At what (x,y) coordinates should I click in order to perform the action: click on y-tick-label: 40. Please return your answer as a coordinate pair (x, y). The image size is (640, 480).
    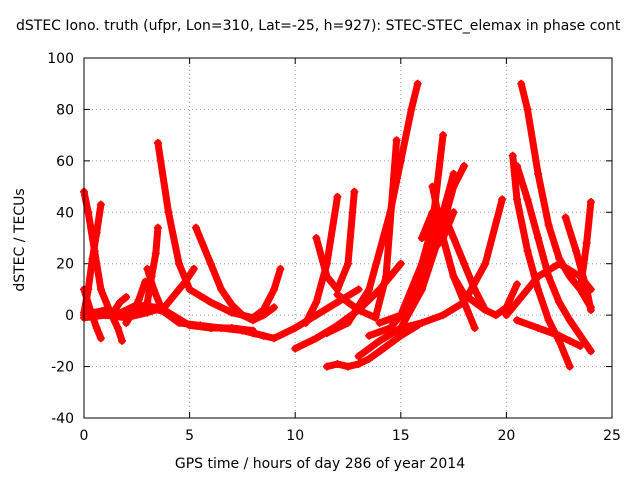
    Looking at the image, I should click on (65, 213).